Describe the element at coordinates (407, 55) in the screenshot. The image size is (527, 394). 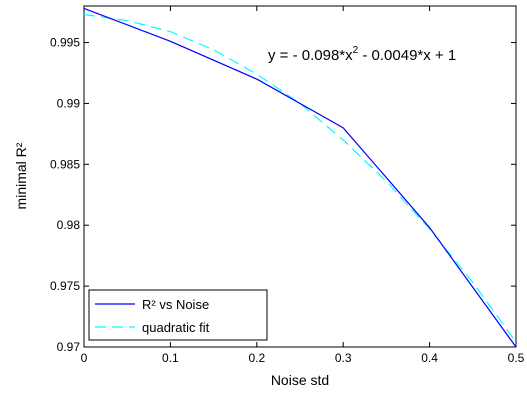
I see `fit-equation-suffix: - 0.0049*x + 1` at that location.